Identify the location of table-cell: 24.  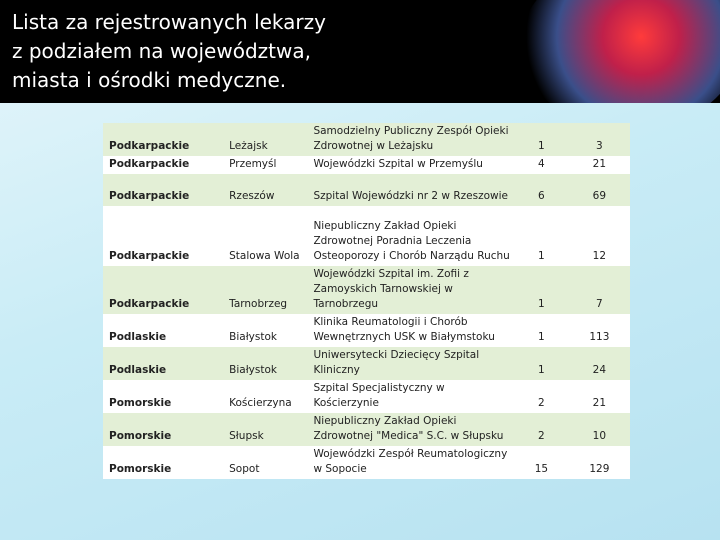
(599, 370).